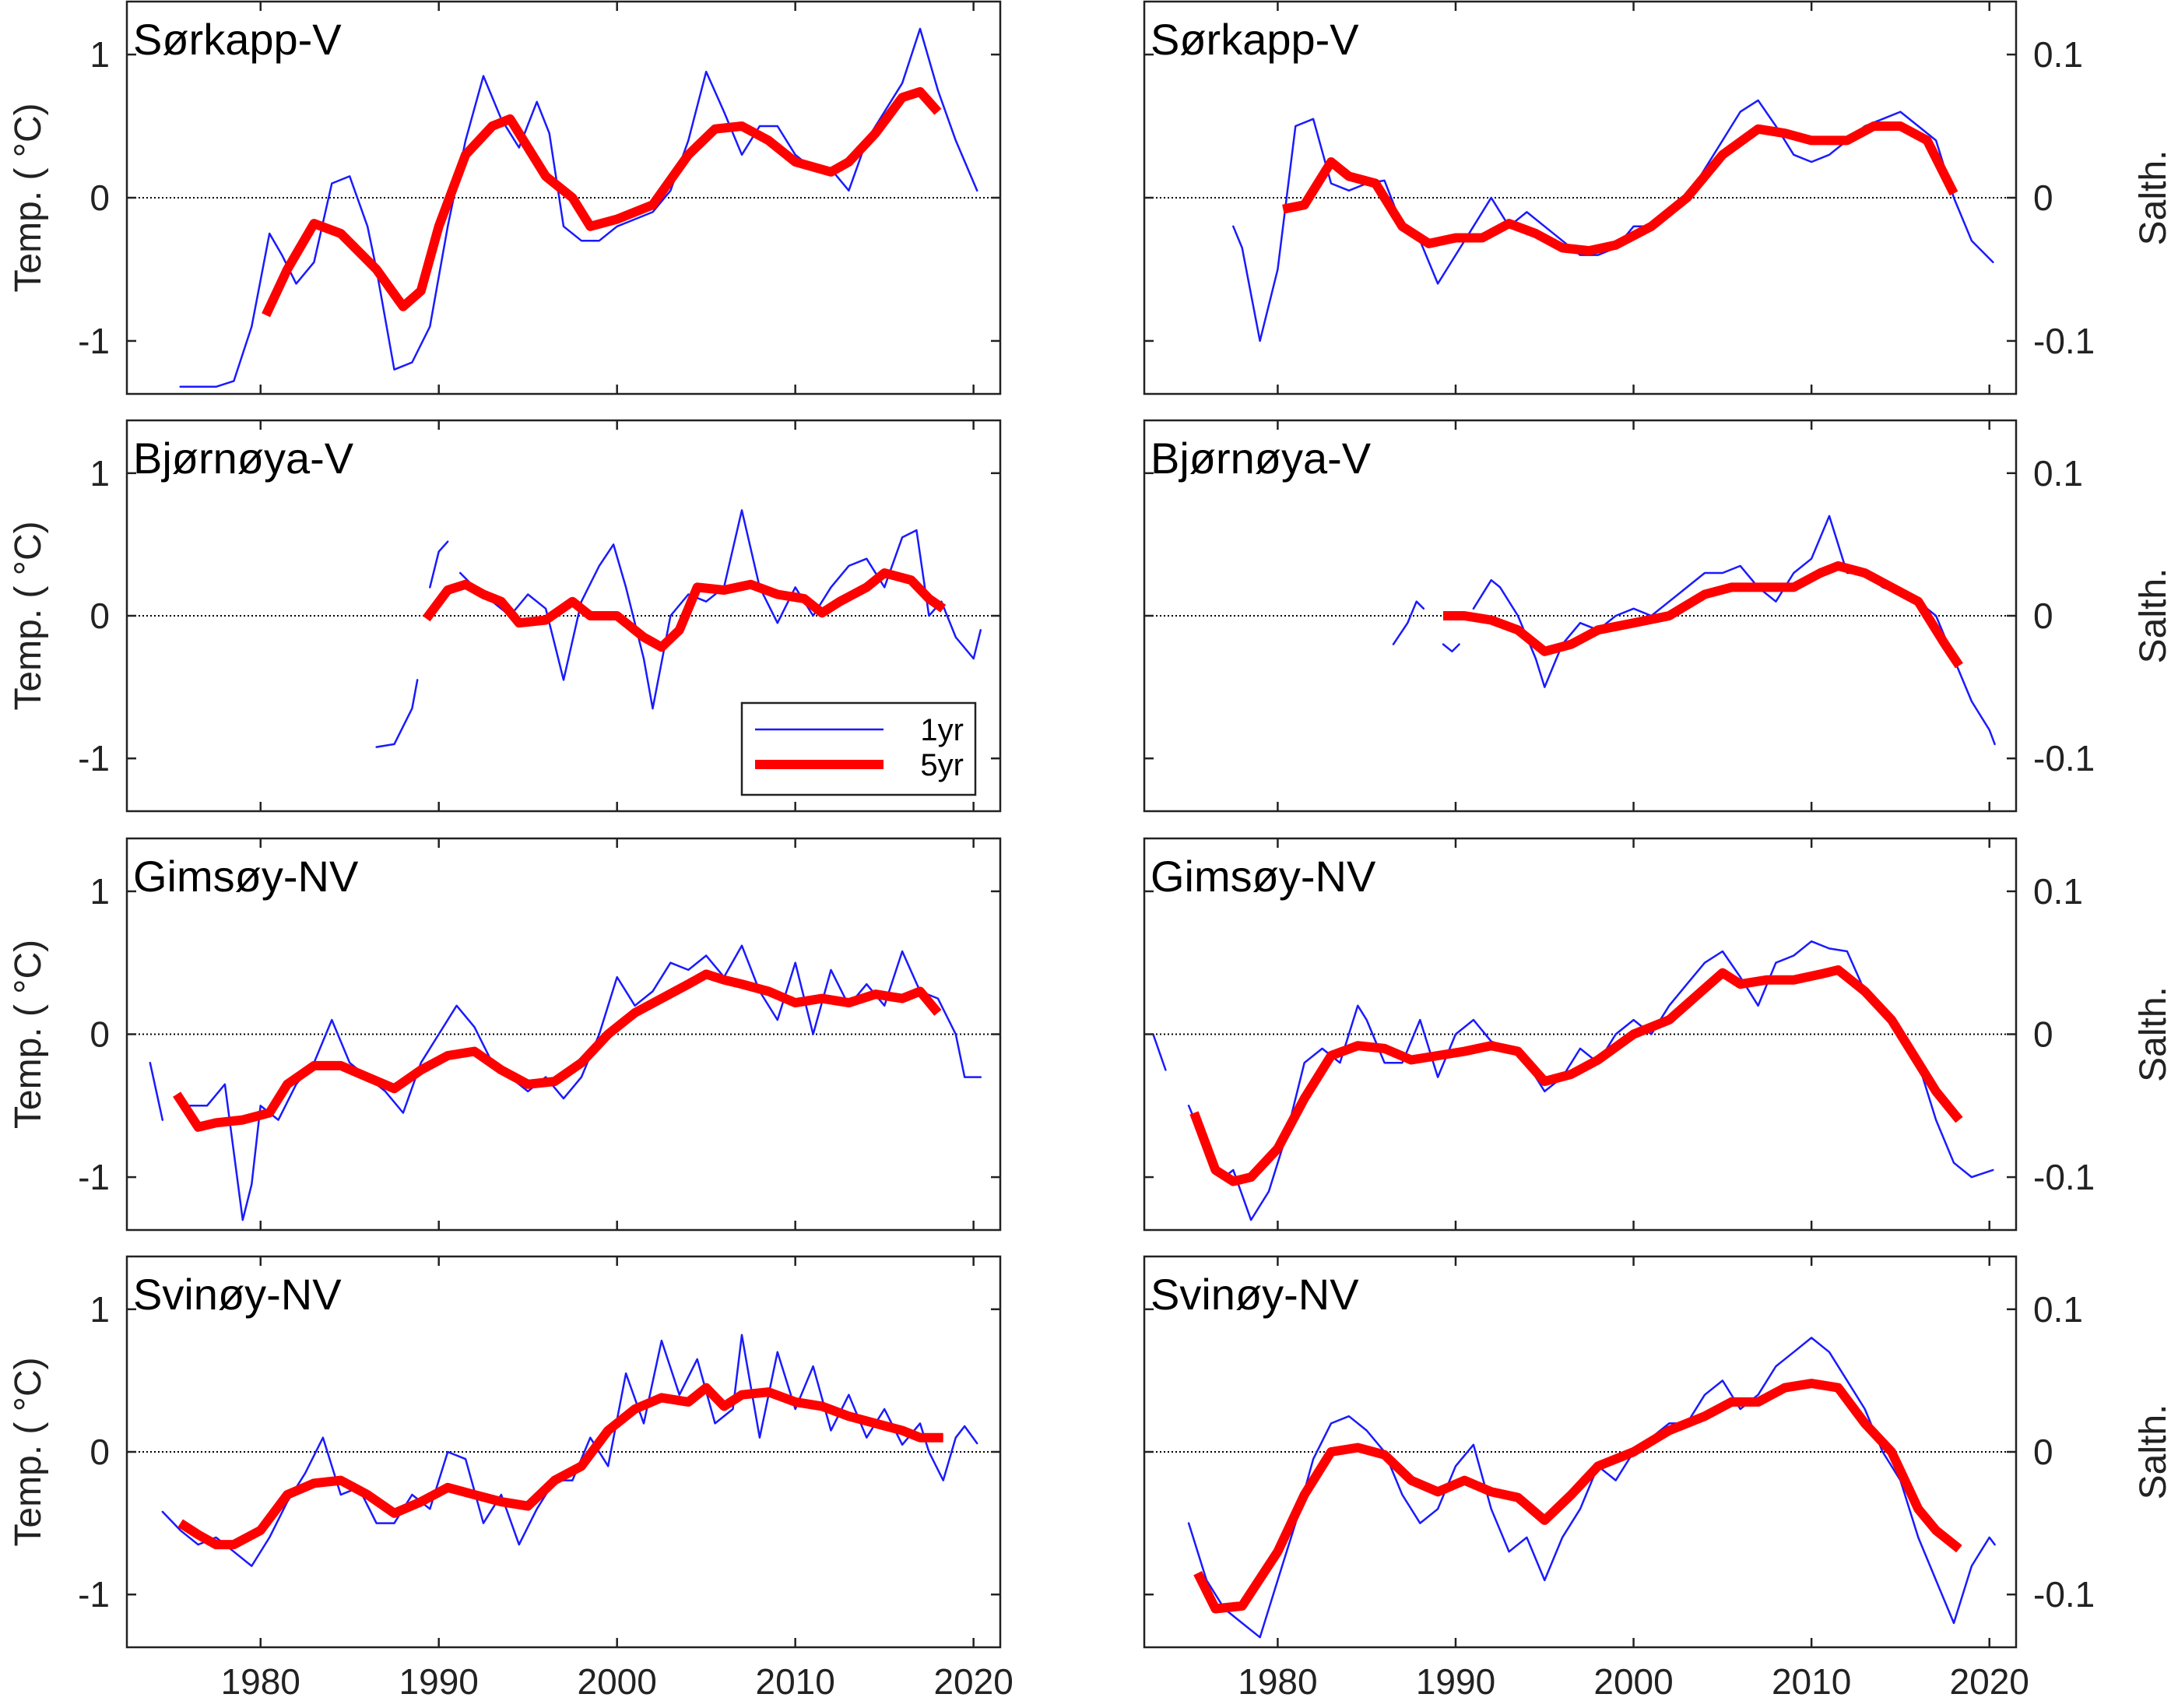 This screenshot has width=2171, height=1708. Describe the element at coordinates (942, 730) in the screenshot. I see `legend-1yr-label: 1yr` at that location.